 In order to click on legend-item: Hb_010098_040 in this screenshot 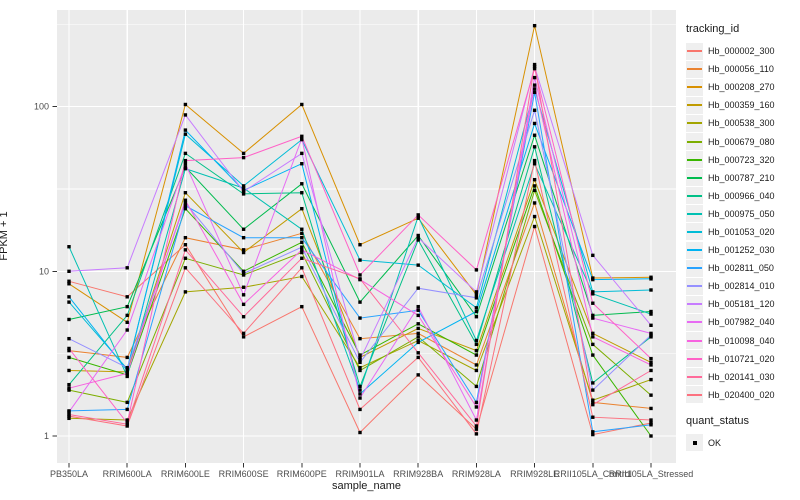, I will do `click(742, 341)`.